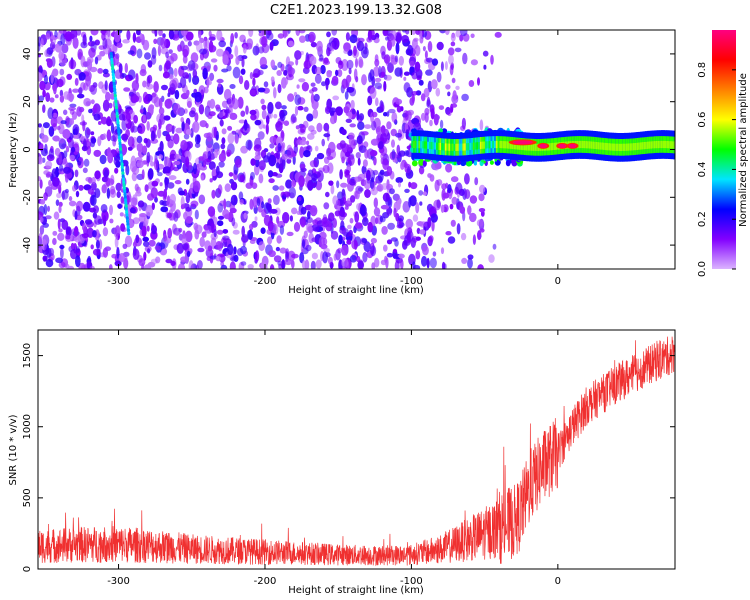 The image size is (750, 600). I want to click on carrier-turbulence-cell, so click(414, 163).